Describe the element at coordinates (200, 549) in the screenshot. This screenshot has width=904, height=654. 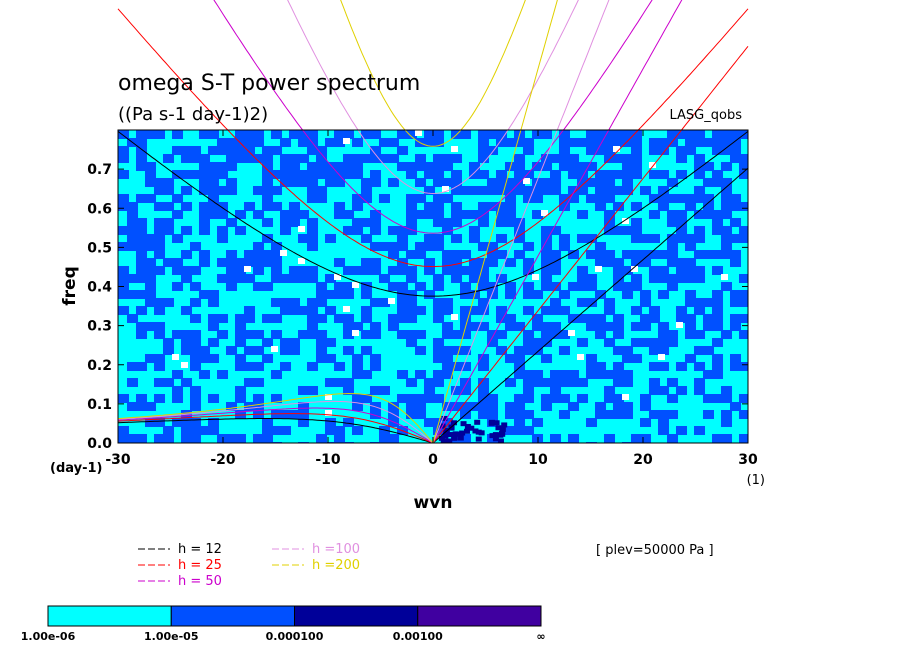
I see `legend-label: h = 12` at that location.